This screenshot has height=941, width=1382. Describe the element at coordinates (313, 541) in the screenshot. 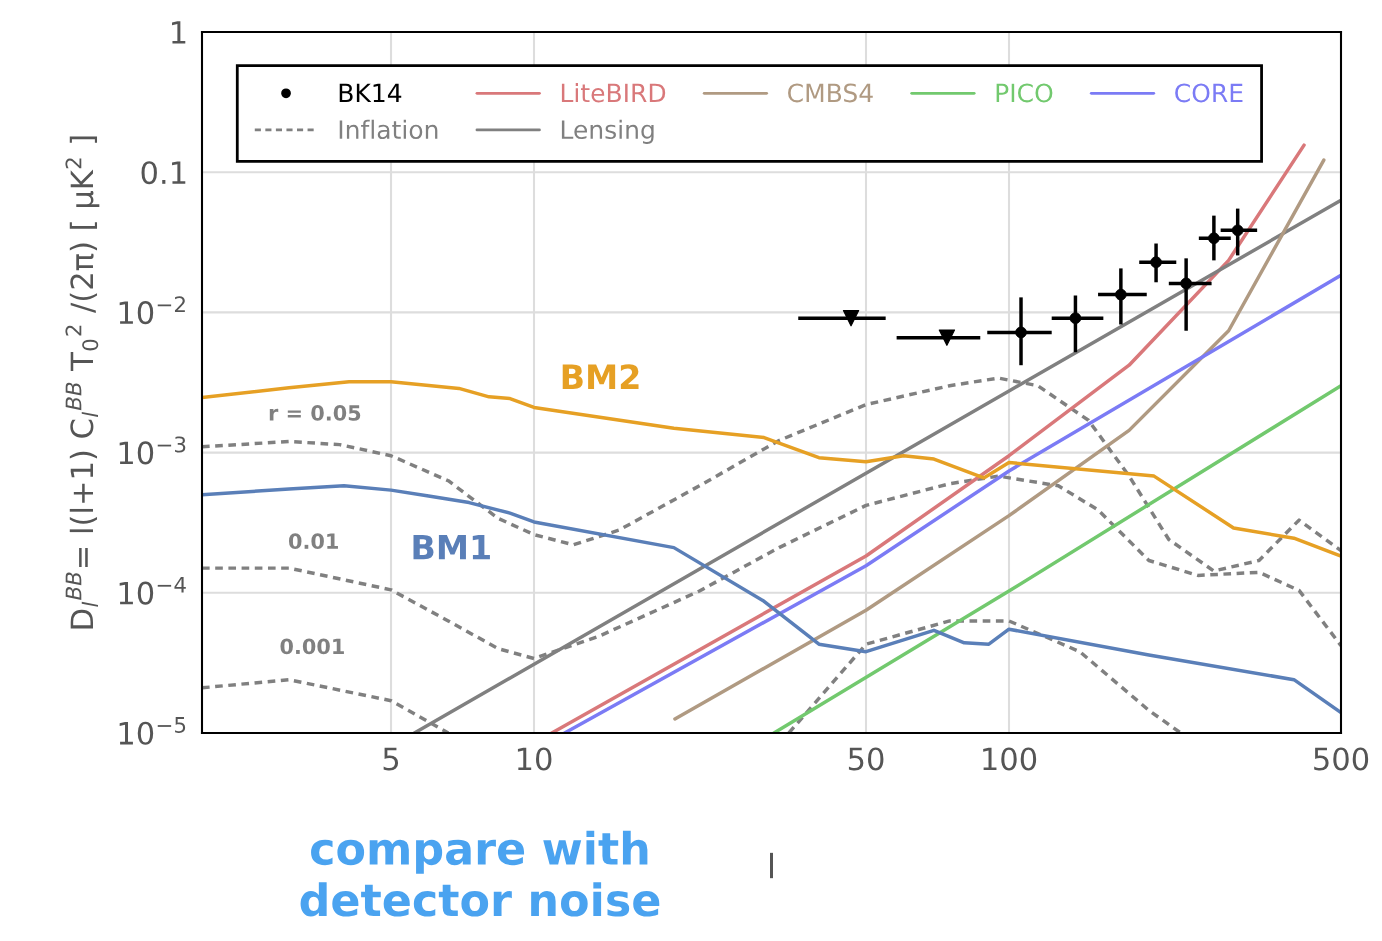

I see `annotation: 0.01` at that location.